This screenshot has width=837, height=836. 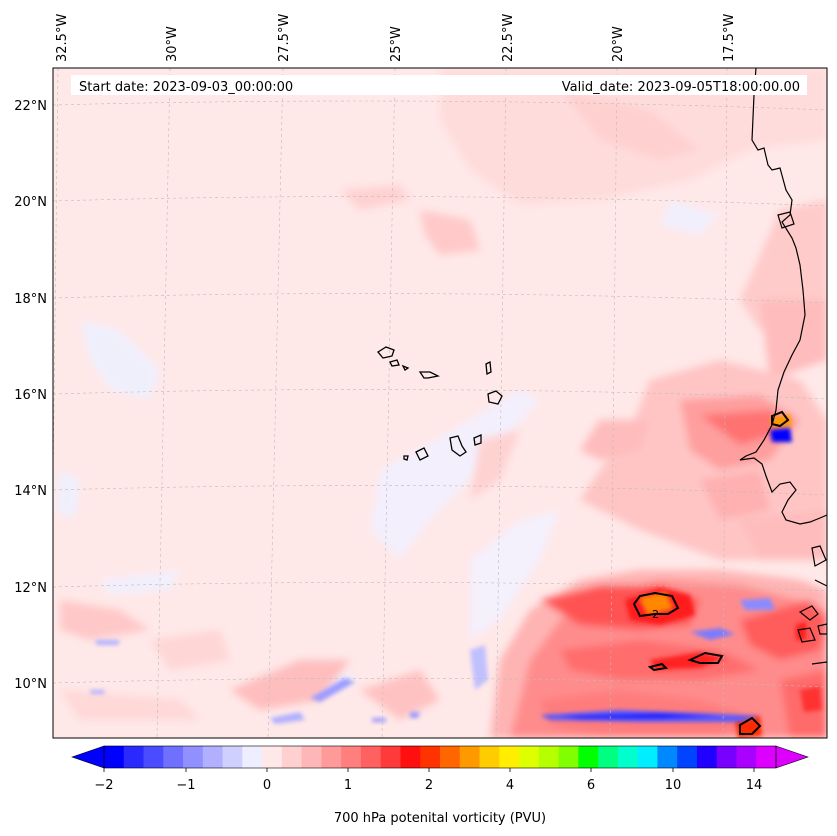 I want to click on pv-2-contours, so click(x=711, y=572).